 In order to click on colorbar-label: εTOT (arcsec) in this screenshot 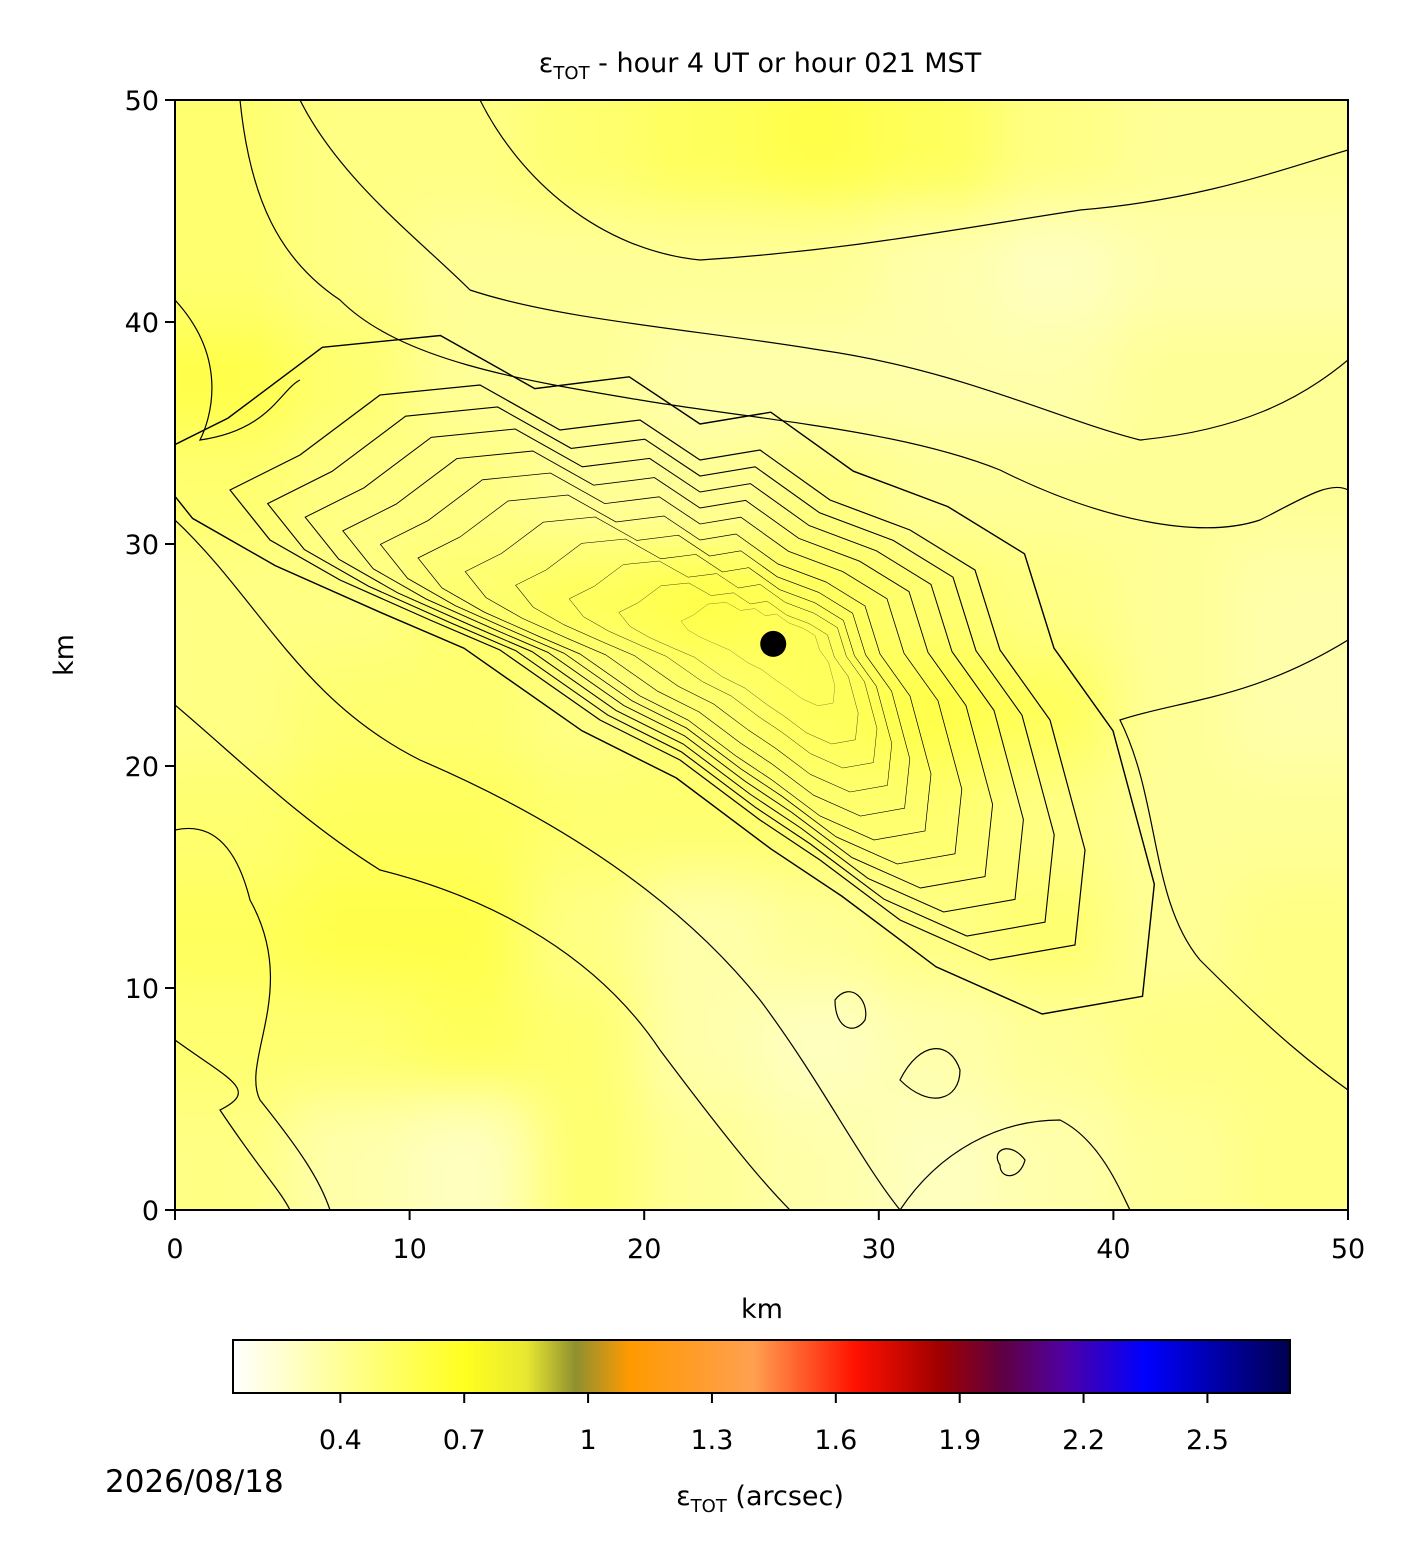, I will do `click(760, 1499)`.